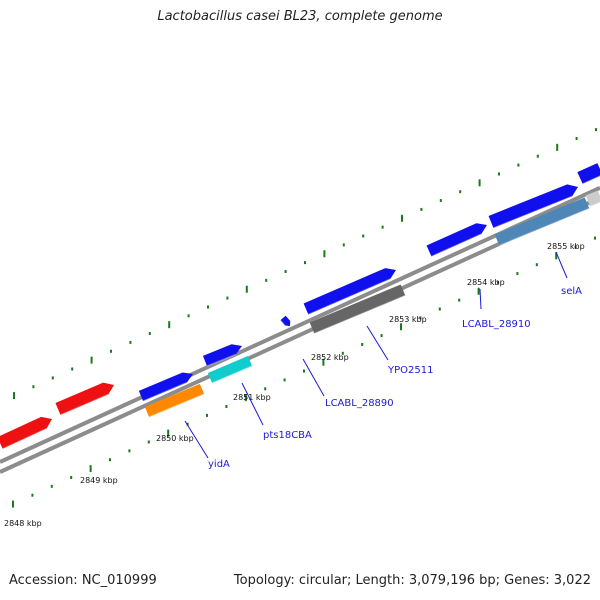 Image resolution: width=600 pixels, height=600 pixels. I want to click on gene-arrow-steelblue-highlight, so click(544, 227).